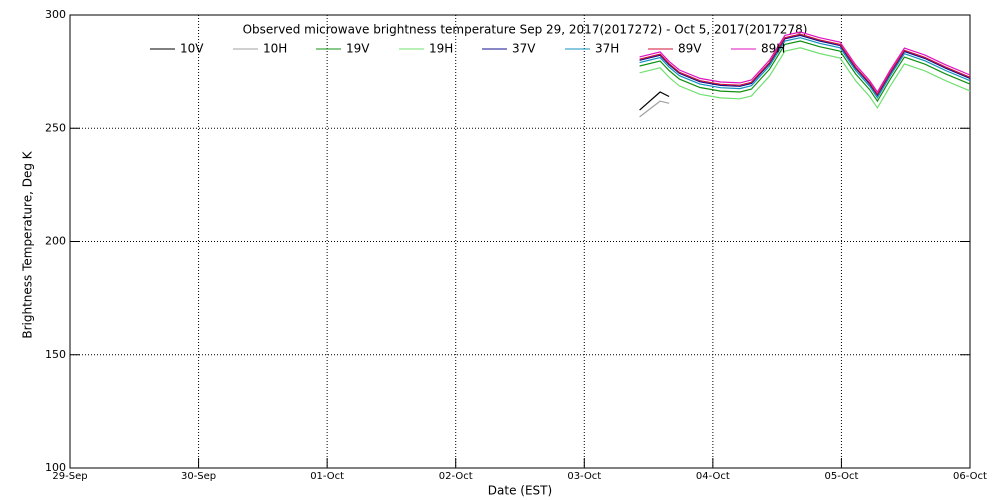 The height and width of the screenshot is (500, 1000). I want to click on x-tick-label: 30-Sep, so click(198, 476).